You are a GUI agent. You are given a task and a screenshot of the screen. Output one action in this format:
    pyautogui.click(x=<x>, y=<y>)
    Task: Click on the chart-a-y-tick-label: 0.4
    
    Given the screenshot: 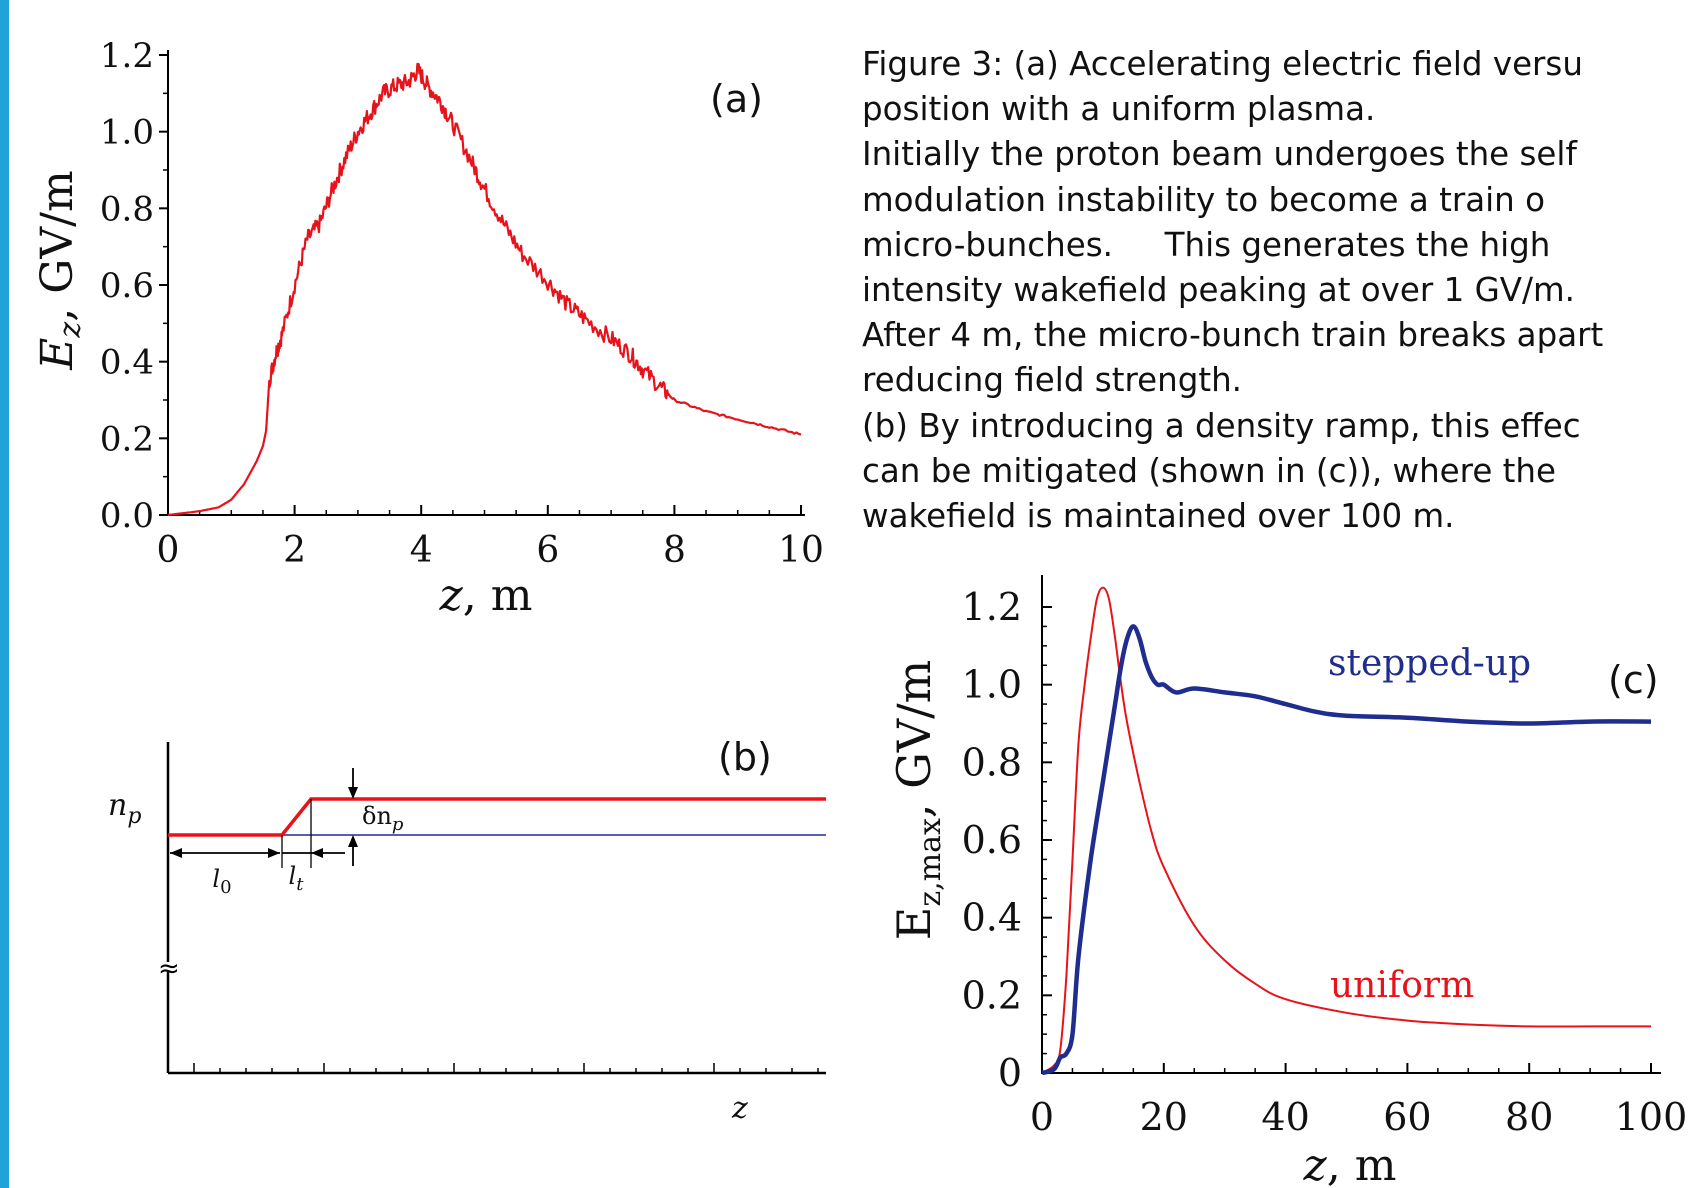 What is the action you would take?
    pyautogui.click(x=127, y=363)
    